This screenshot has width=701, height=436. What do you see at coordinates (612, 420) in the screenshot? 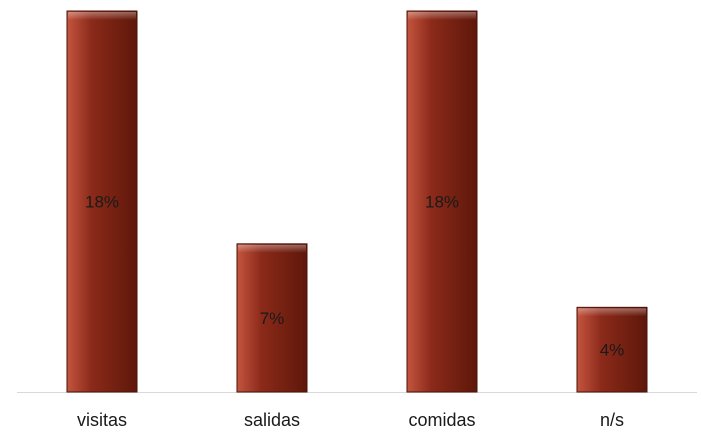
I see `category-label: n/s` at bounding box center [612, 420].